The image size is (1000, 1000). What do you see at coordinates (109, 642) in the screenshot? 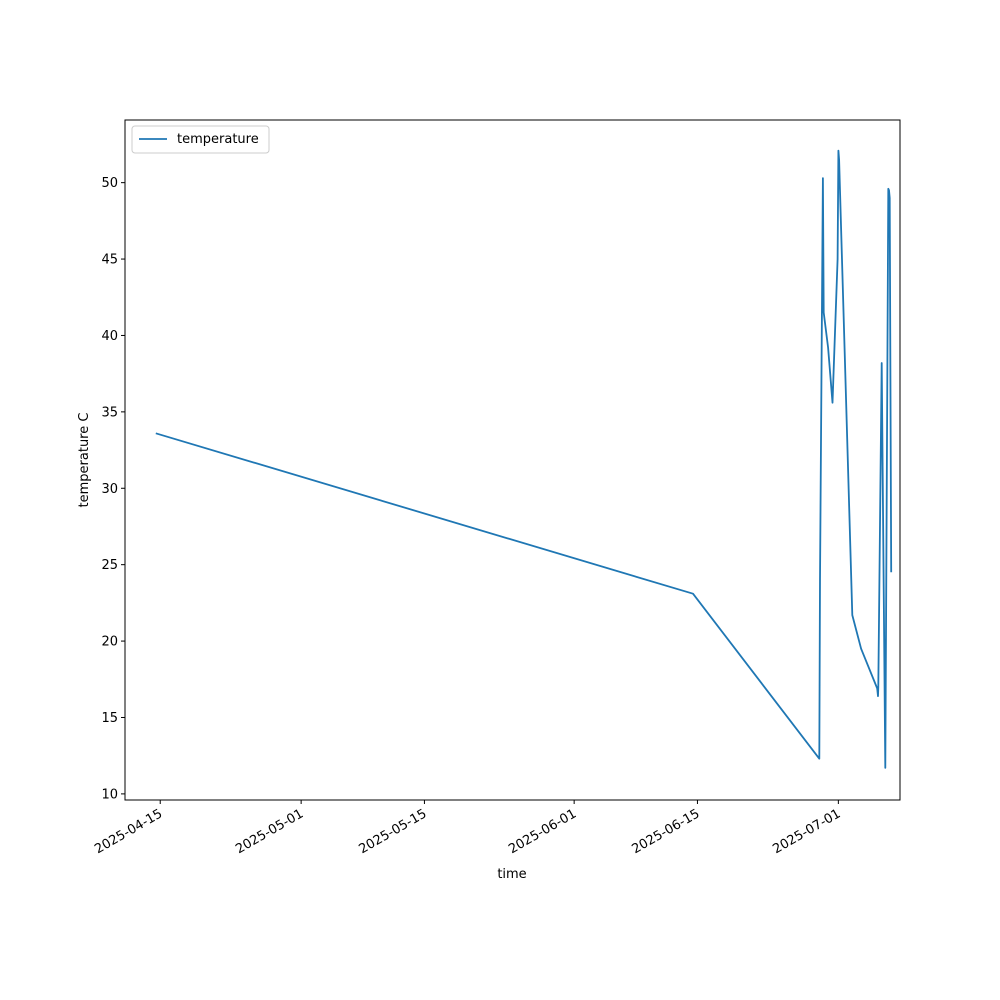
I see `y-tick-label: 20` at bounding box center [109, 642].